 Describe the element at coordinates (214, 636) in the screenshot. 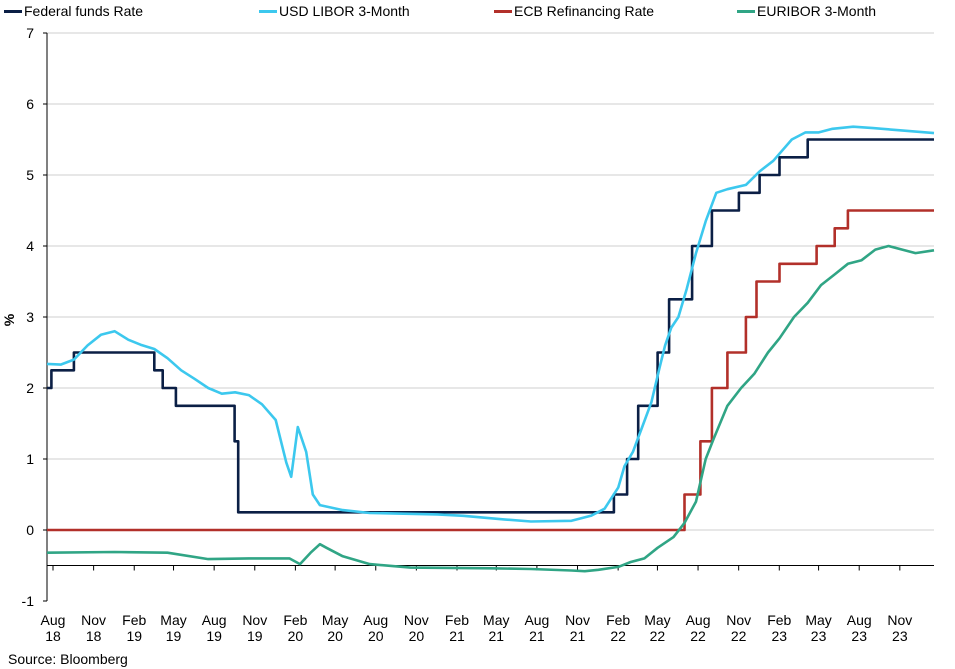

I see `x-tick-year-4: 19` at that location.